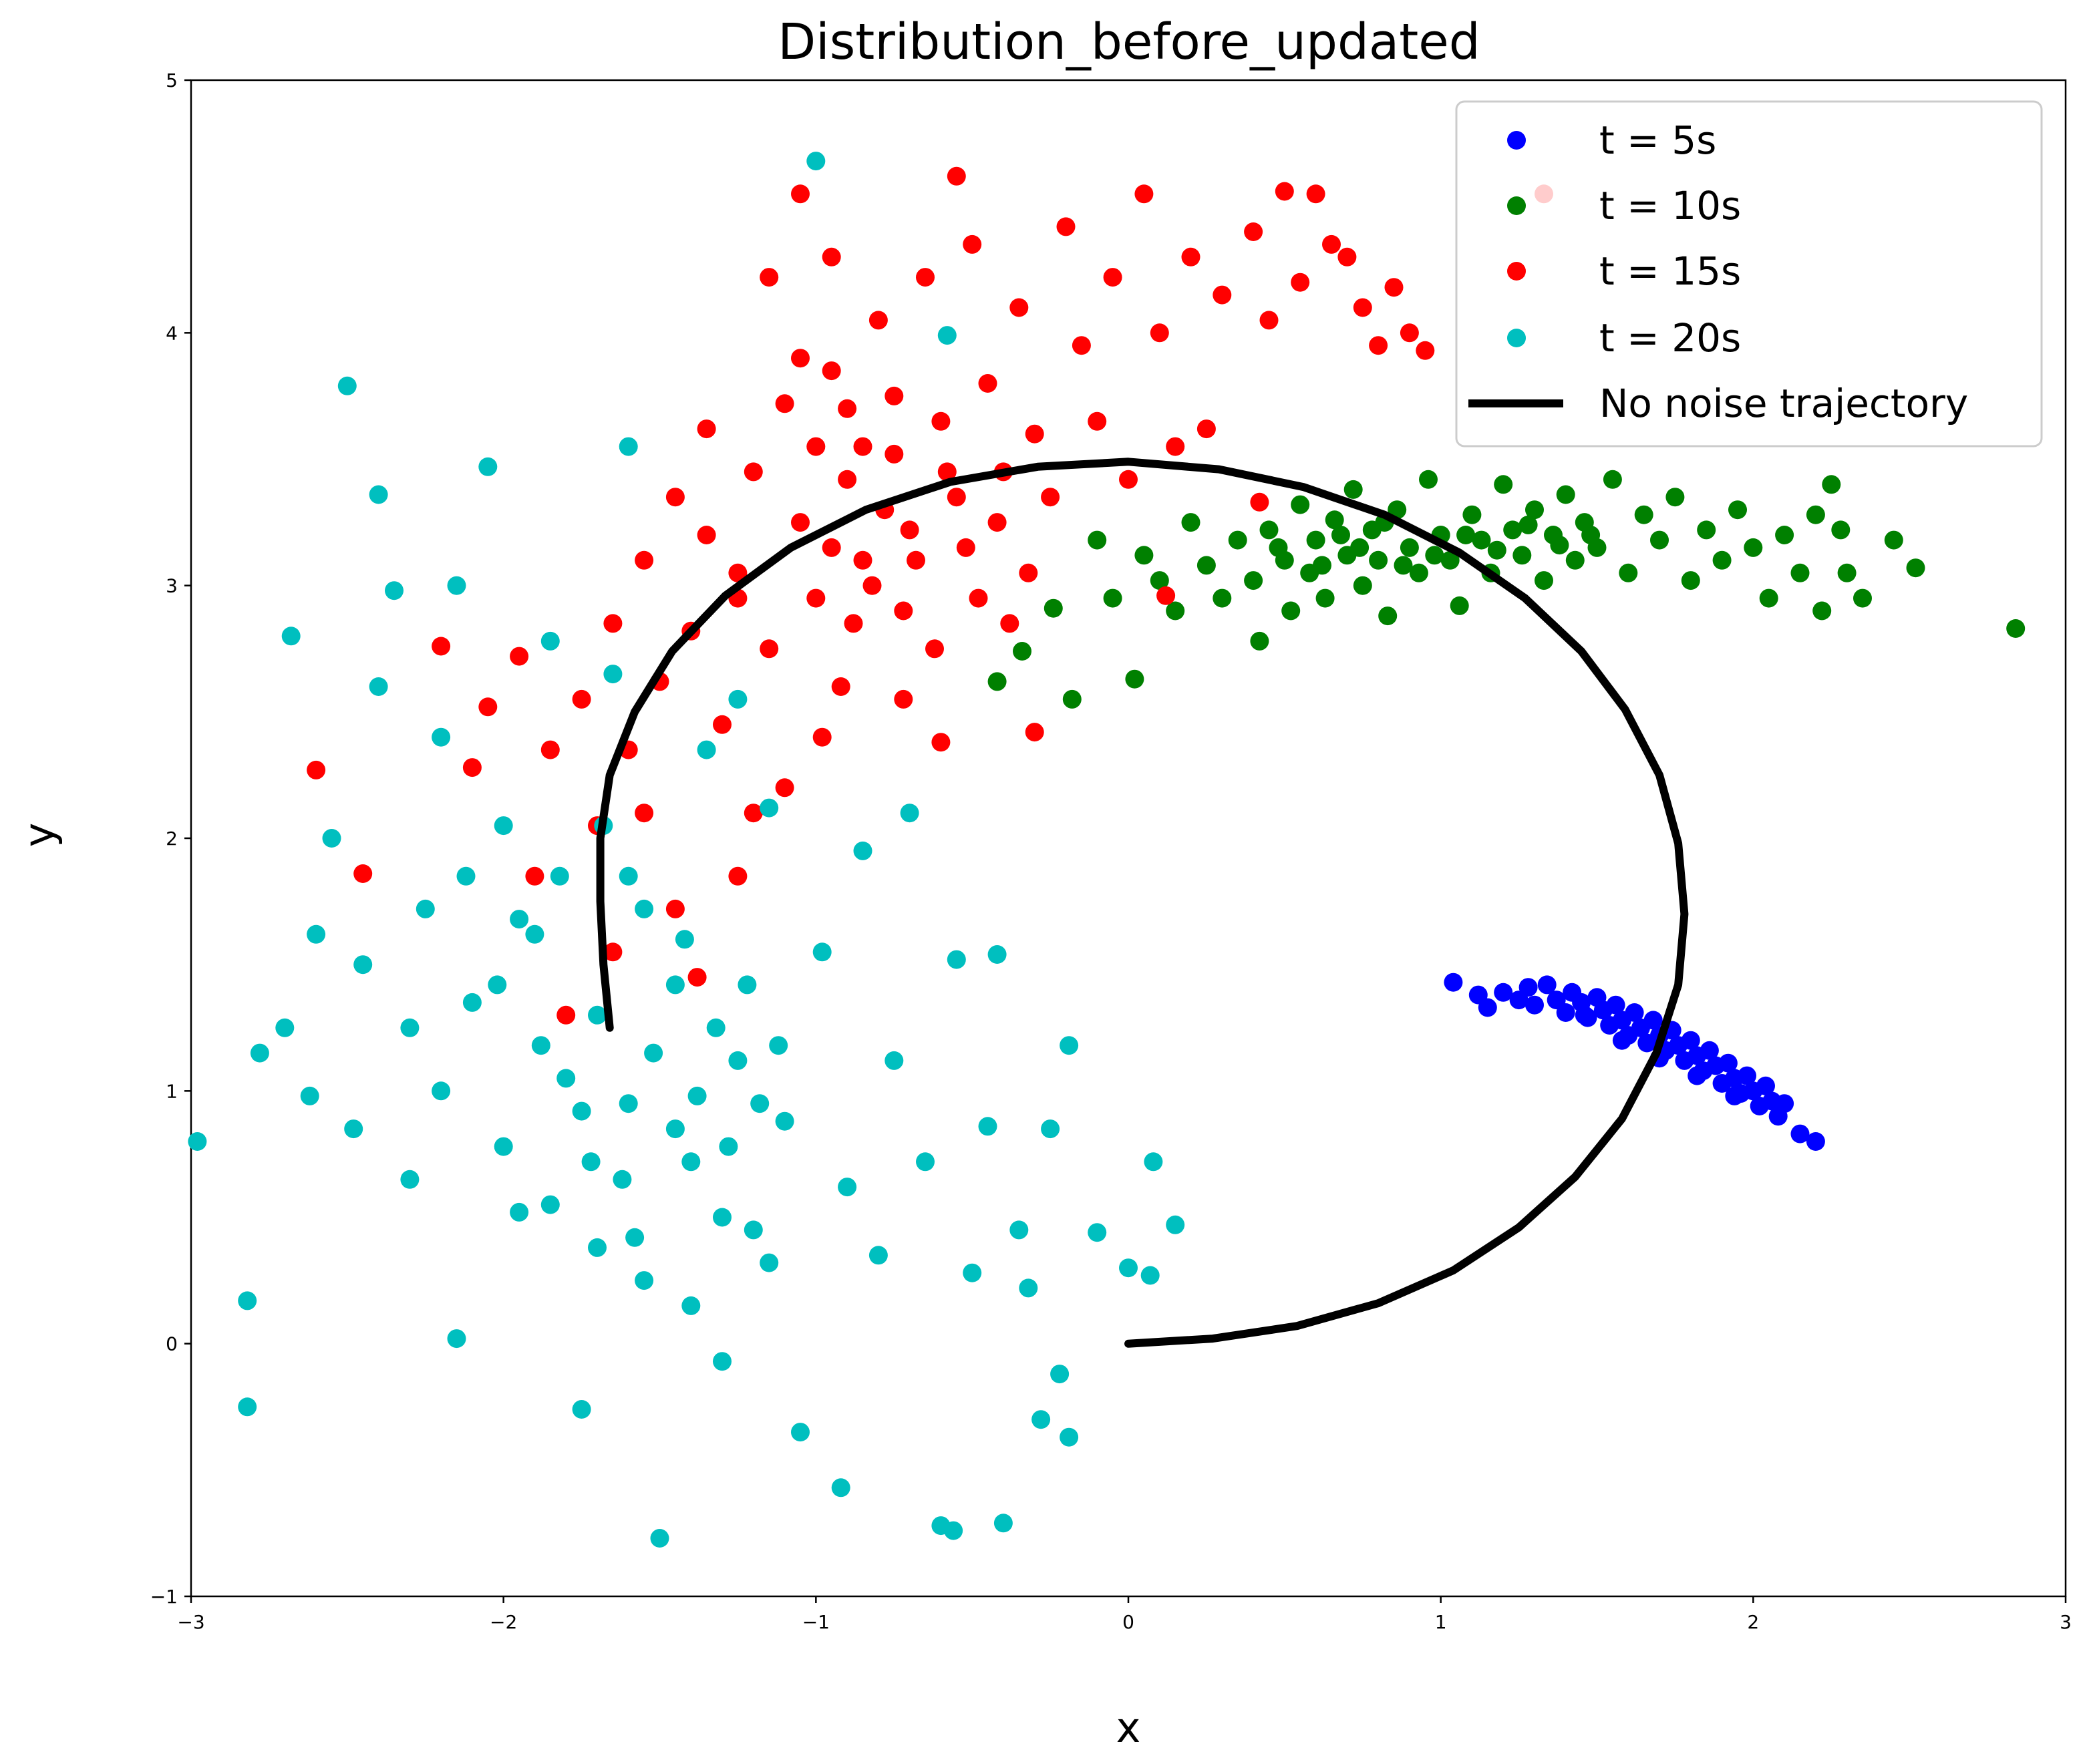  What do you see at coordinates (1753, 1622) in the screenshot?
I see `x-tick-label: 2` at bounding box center [1753, 1622].